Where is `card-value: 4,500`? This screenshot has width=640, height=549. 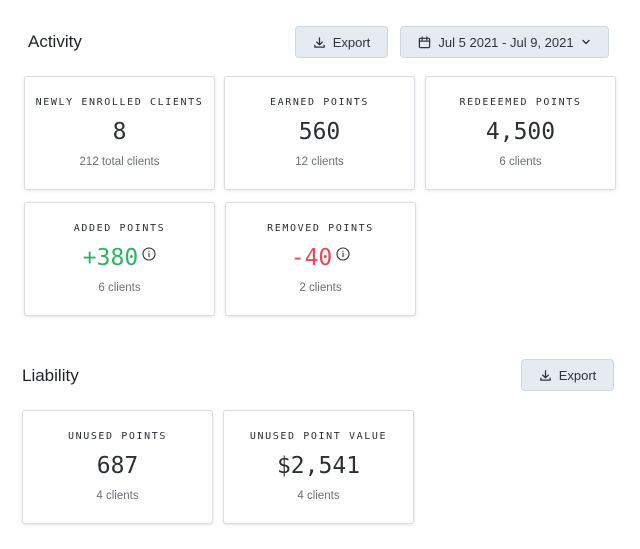
card-value: 4,500 is located at coordinates (520, 132).